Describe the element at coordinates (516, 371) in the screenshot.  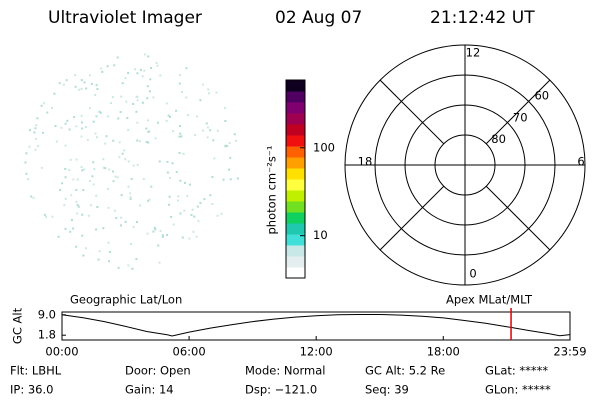
I see `status-field: GLat: *****` at that location.